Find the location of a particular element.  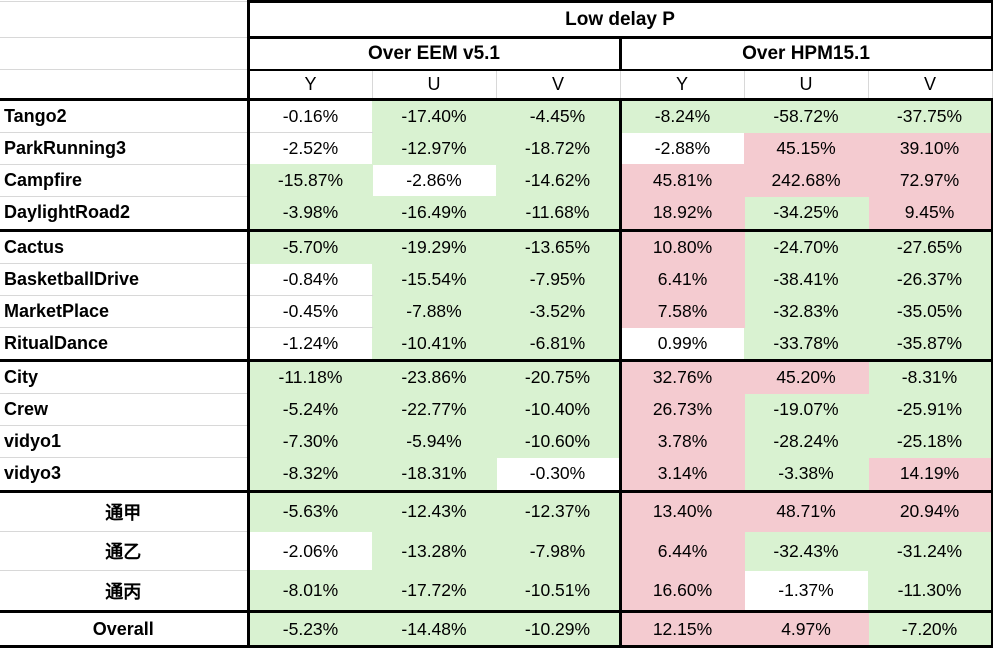

value-cell: -17.40% is located at coordinates (434, 116).